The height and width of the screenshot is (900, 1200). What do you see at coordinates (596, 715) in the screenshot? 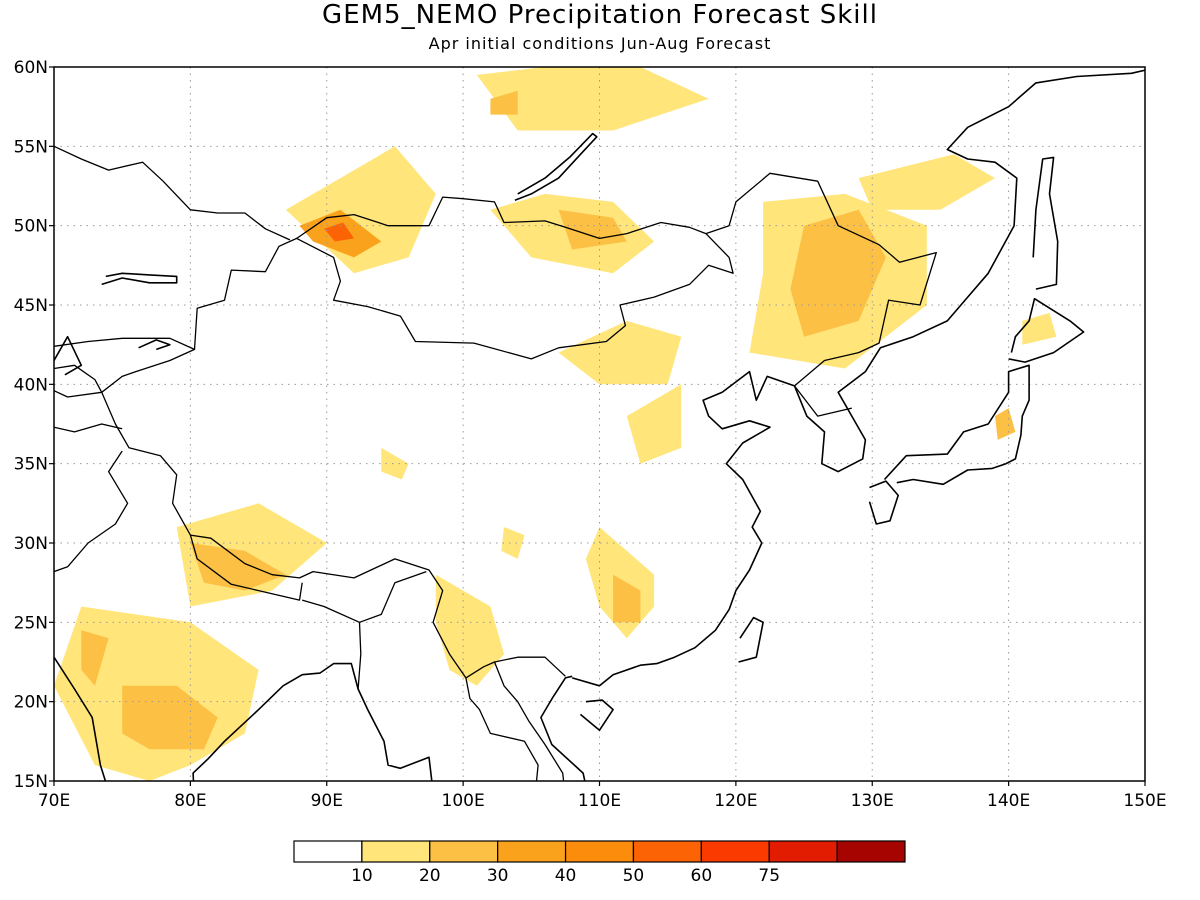
I see `coastline-hainan` at bounding box center [596, 715].